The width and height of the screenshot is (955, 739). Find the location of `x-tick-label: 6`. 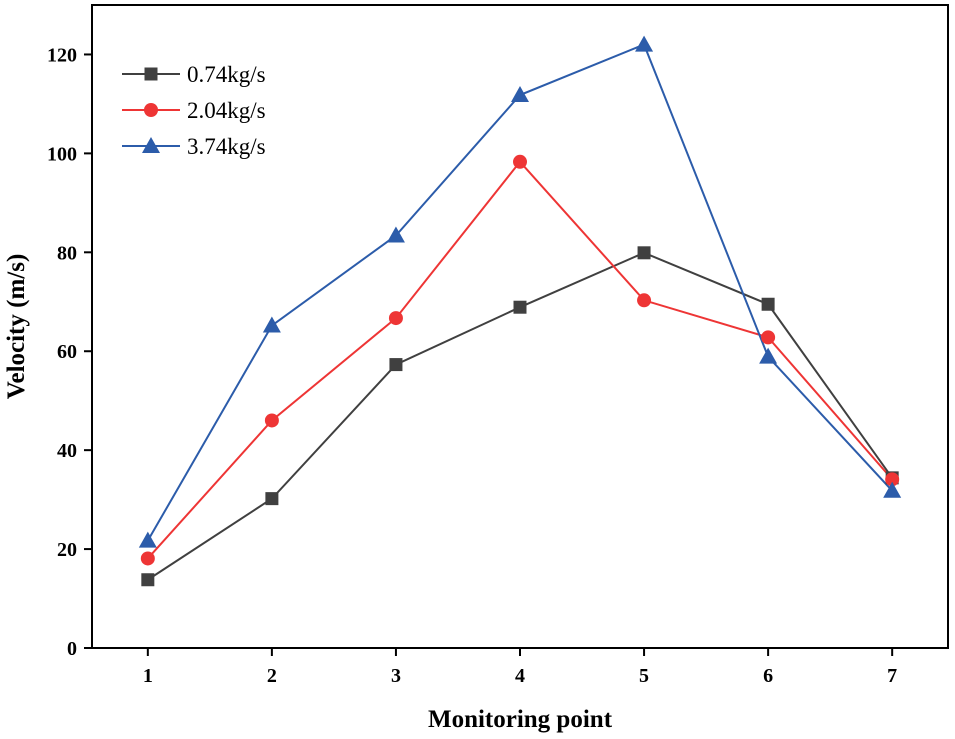

x-tick-label: 6 is located at coordinates (768, 676).